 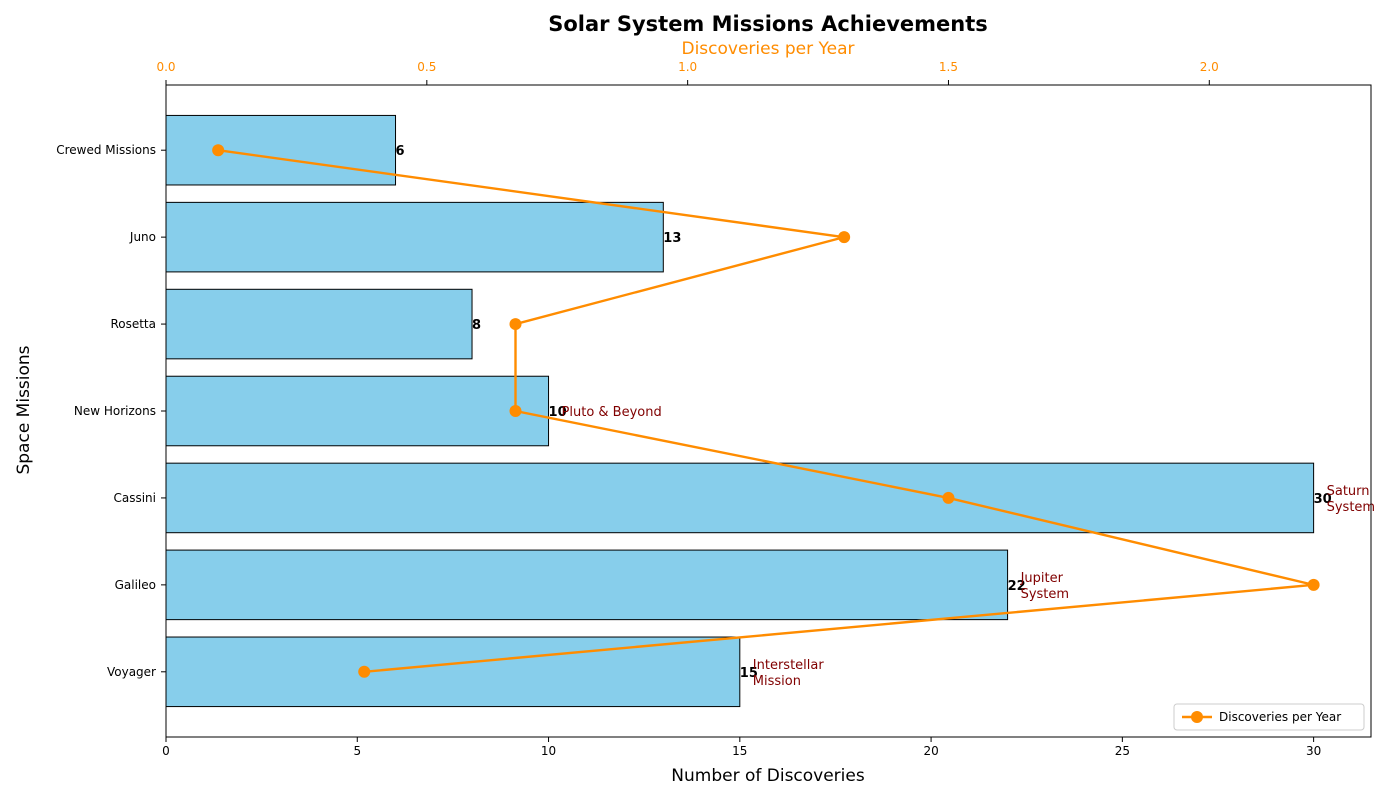 I want to click on bar-value-label: 15, so click(x=749, y=673).